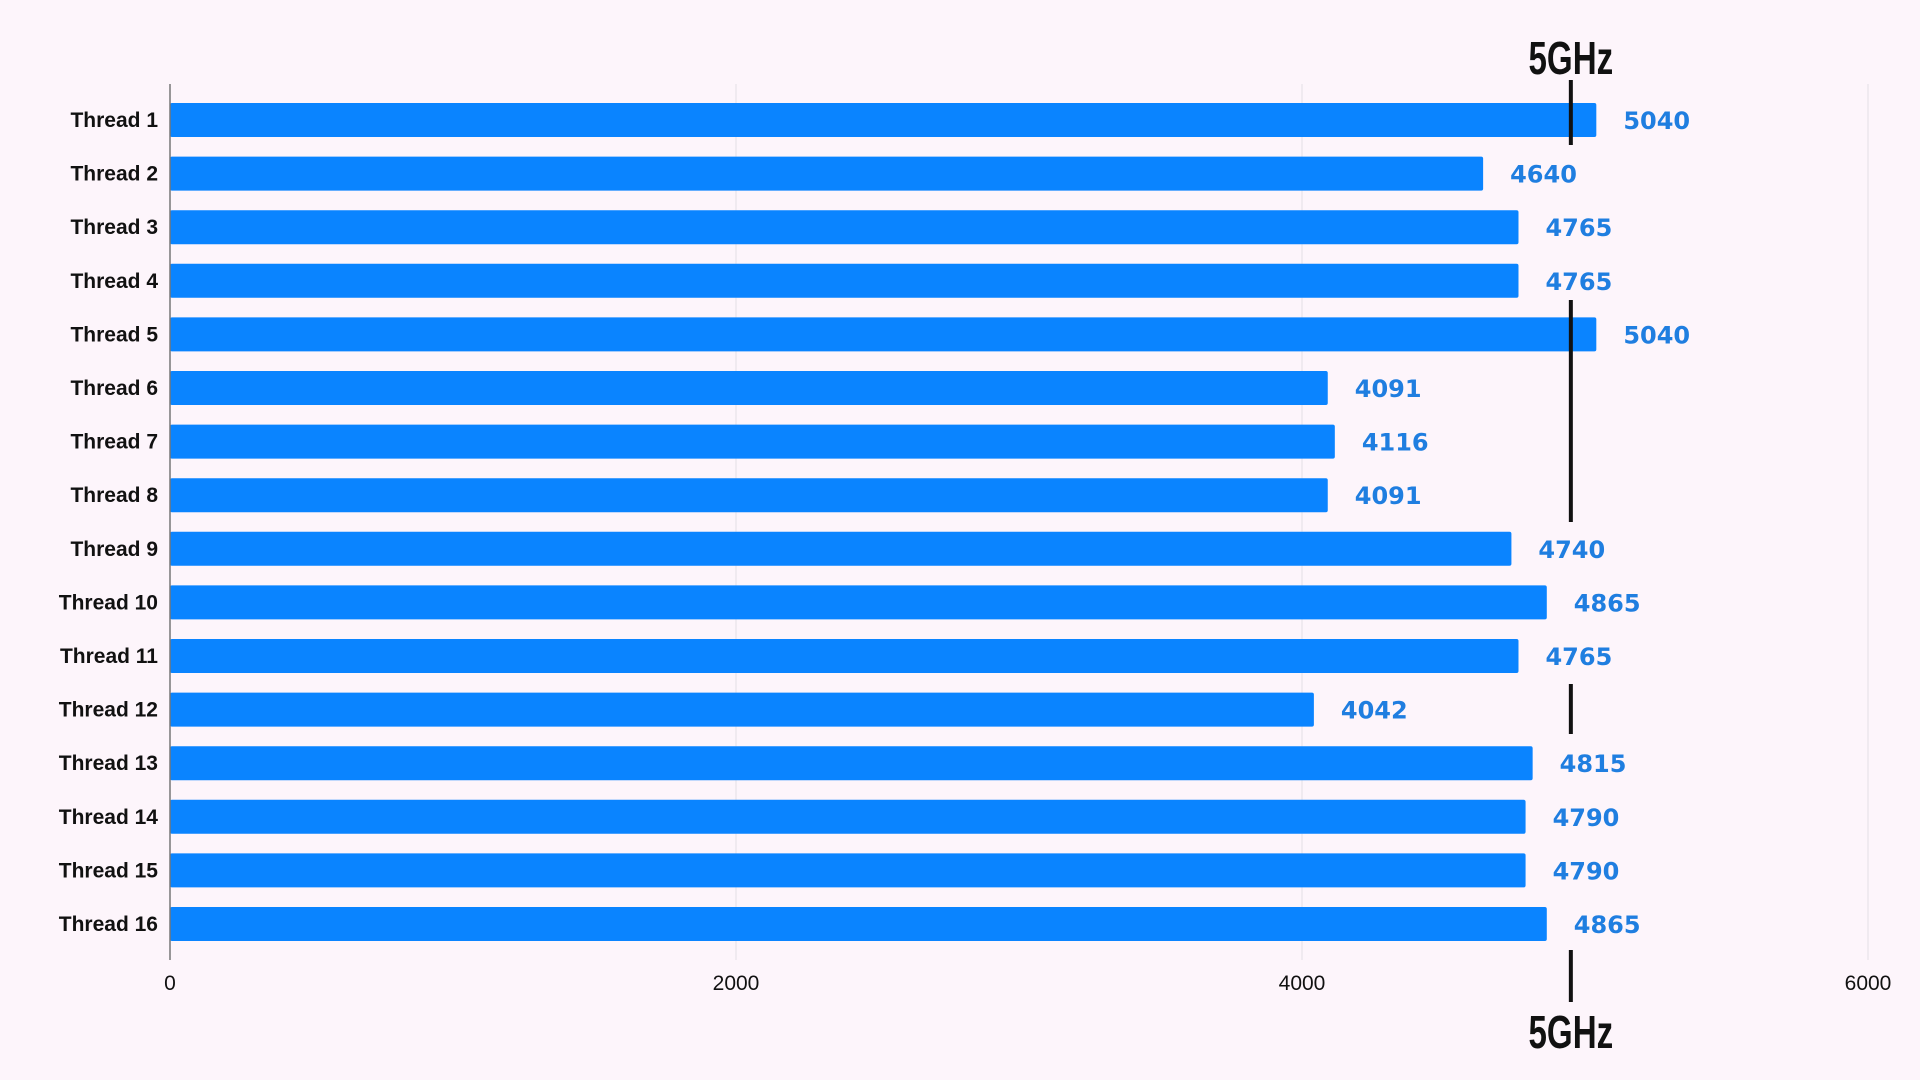 The image size is (1920, 1080). Describe the element at coordinates (109, 656) in the screenshot. I see `category-label: Thread 11` at that location.